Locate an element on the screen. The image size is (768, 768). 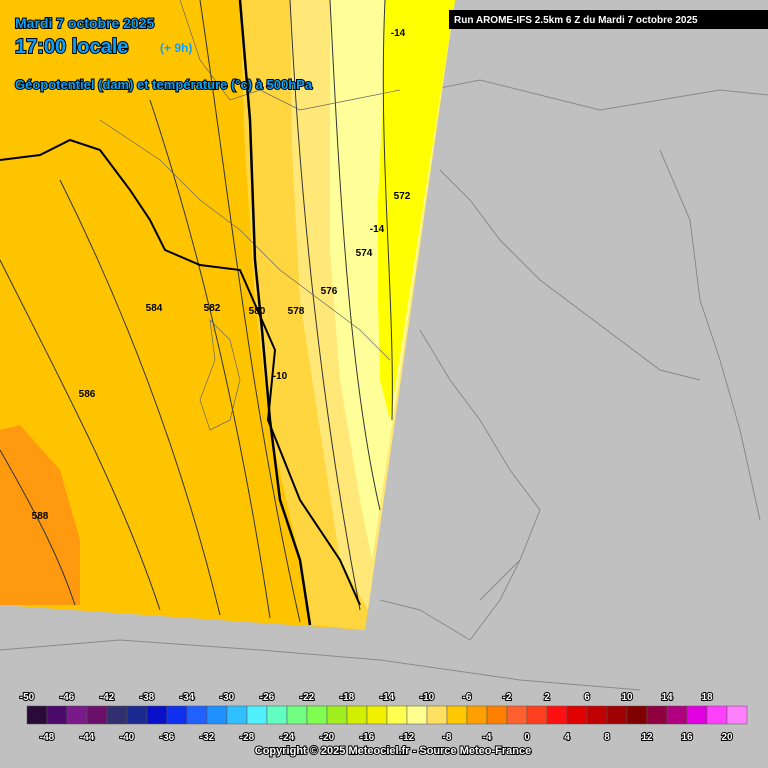
scale-label-bottom: -16 is located at coordinates (367, 737).